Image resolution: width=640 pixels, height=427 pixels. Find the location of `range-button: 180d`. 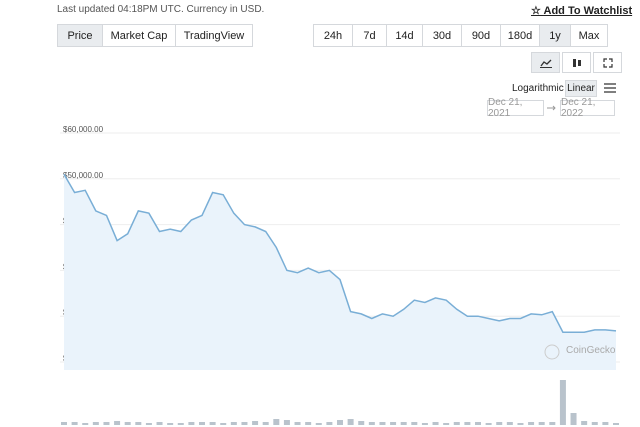

range-button: 180d is located at coordinates (520, 35).